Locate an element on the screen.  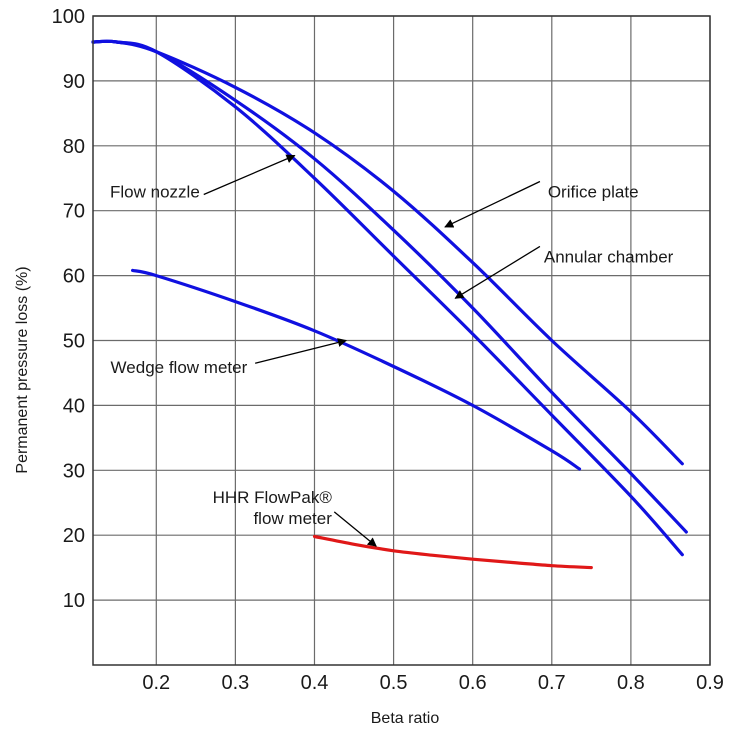
annotation-arrow-annular-chamber is located at coordinates (497, 272).